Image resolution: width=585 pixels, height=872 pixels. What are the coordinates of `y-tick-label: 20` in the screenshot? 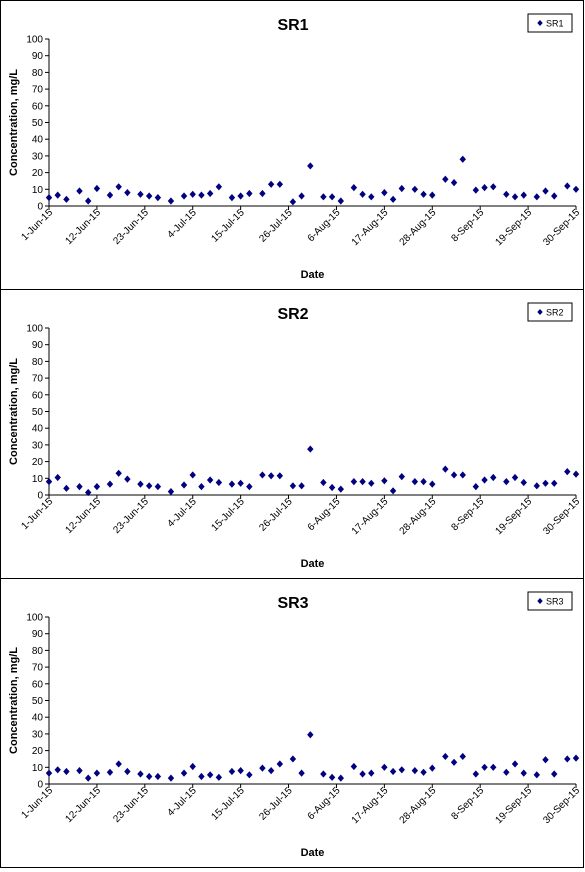 It's located at (38, 751).